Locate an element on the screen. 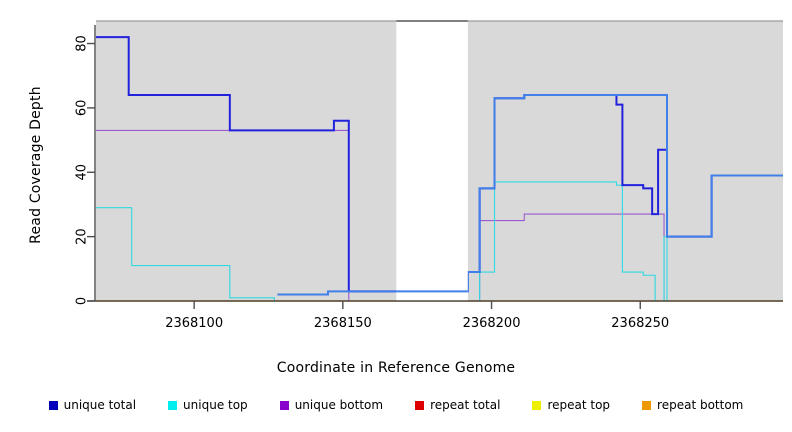  legend-item-unique-bottom: unique bottom is located at coordinates (331, 405).